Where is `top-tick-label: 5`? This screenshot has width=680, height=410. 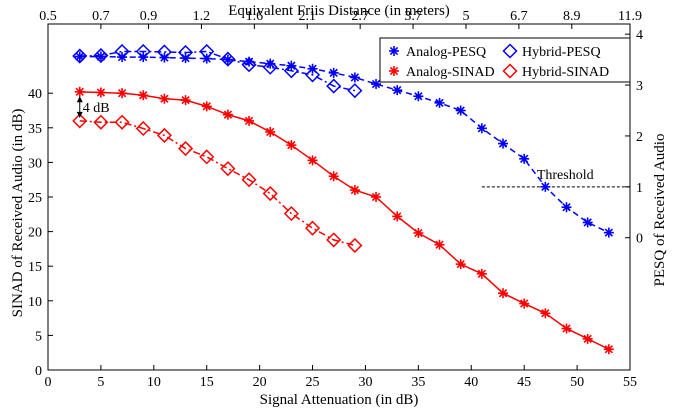
top-tick-label: 5 is located at coordinates (465, 16).